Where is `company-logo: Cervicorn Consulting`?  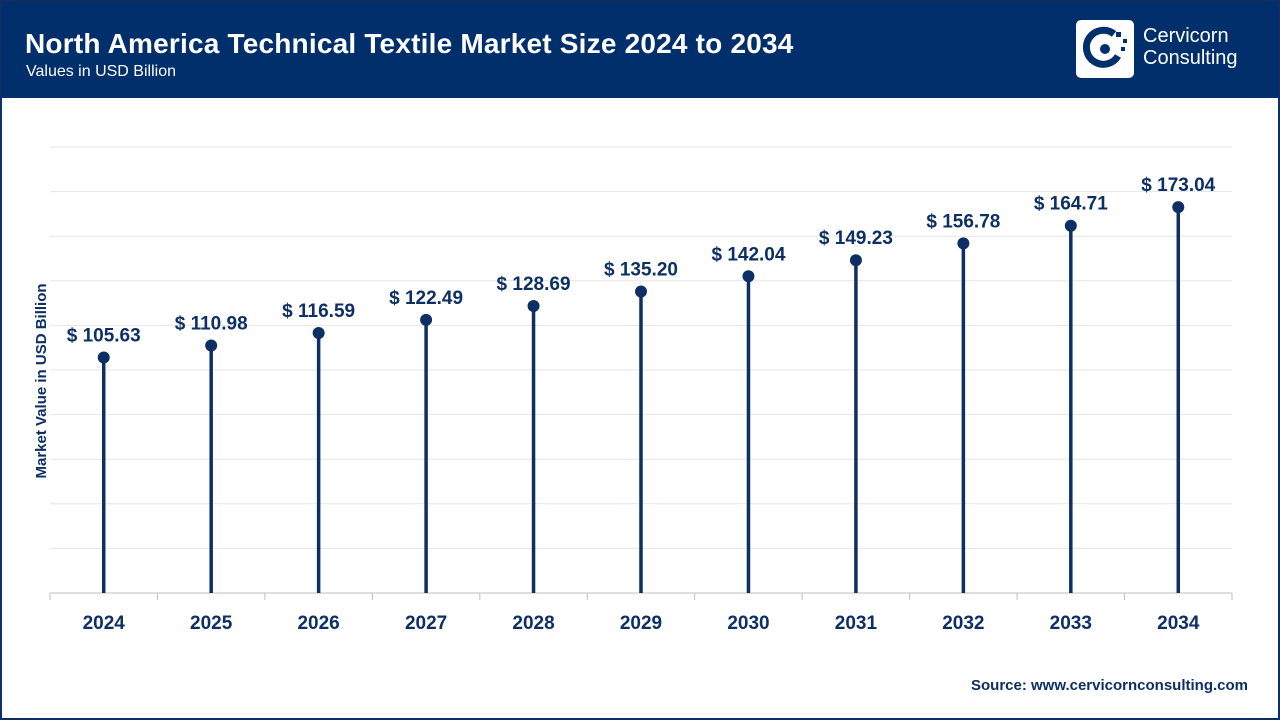
company-logo: Cervicorn Consulting is located at coordinates (1171, 50).